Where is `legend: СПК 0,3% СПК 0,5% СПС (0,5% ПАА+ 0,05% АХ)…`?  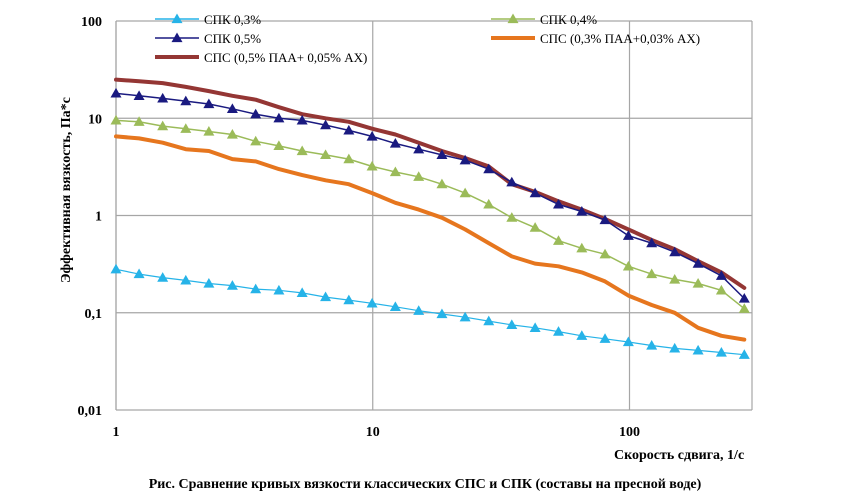 legend: СПК 0,3% СПК 0,5% СПС (0,5% ПАА+ 0,05% АХ)… is located at coordinates (427, 38).